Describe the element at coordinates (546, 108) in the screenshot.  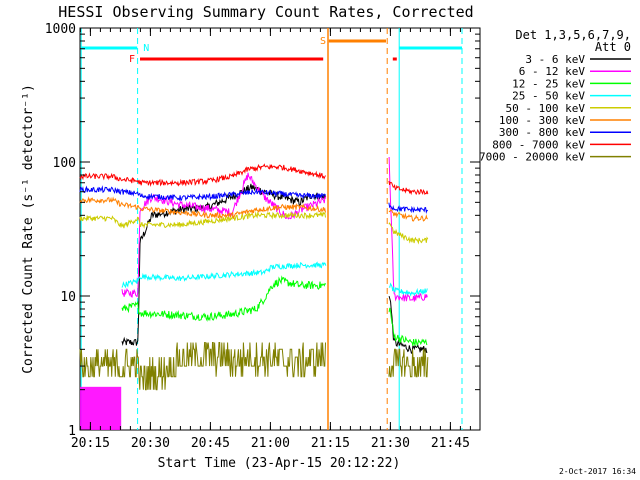
I see `legend-label: 50 - 100 keV` at that location.